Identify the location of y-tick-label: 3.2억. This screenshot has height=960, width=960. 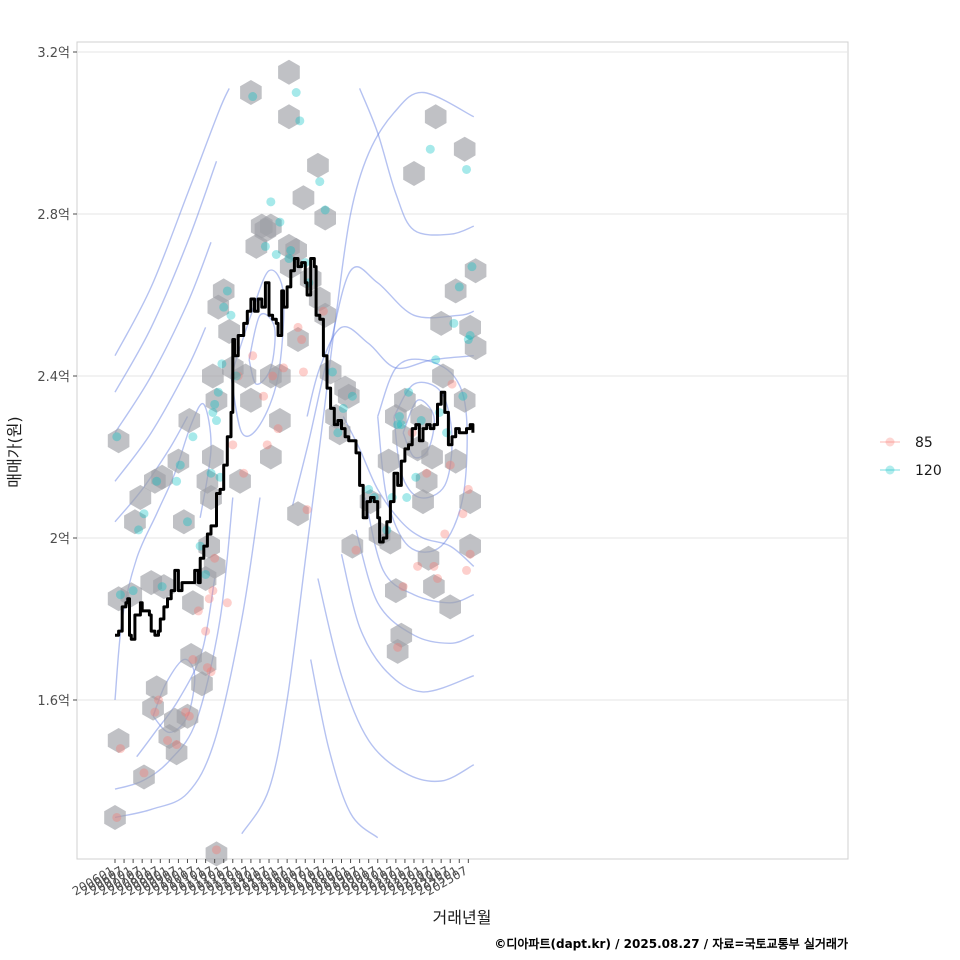
(53, 53).